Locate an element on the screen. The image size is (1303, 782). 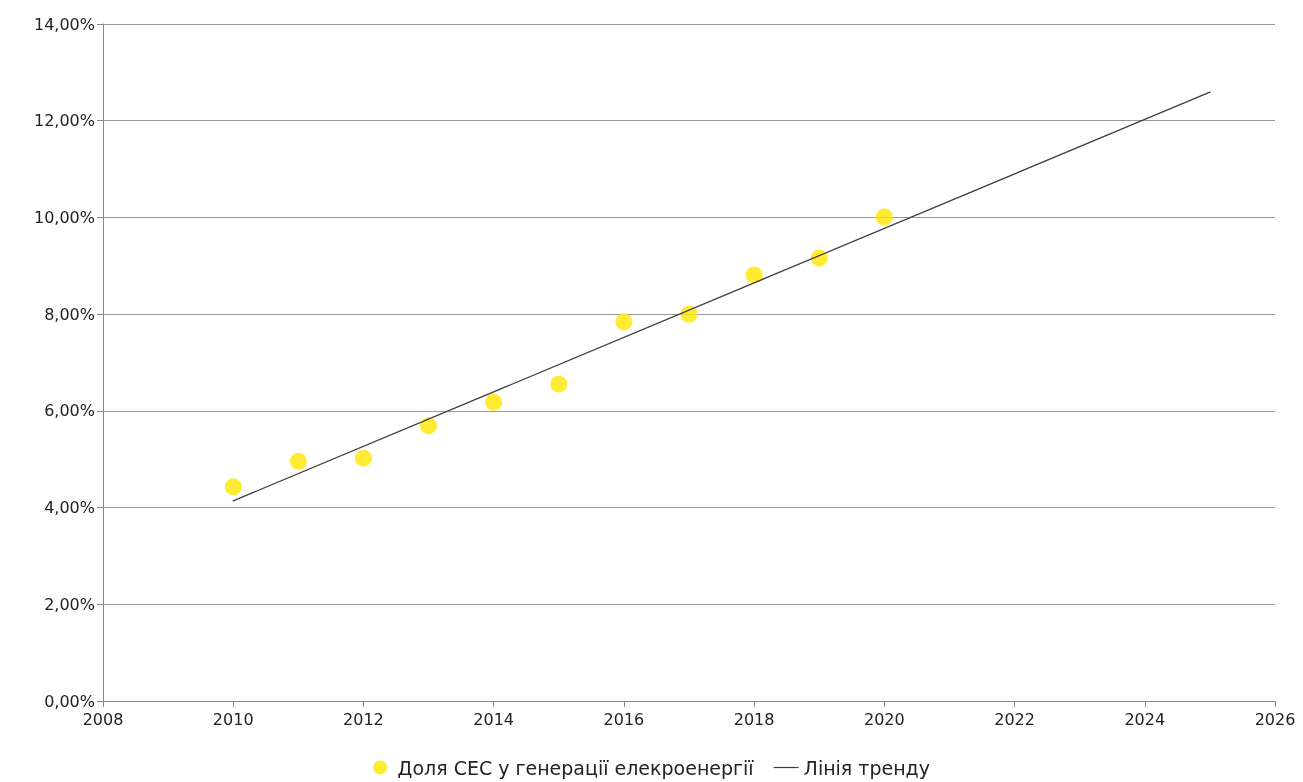
x-tick-label: 2008 is located at coordinates (103, 719).